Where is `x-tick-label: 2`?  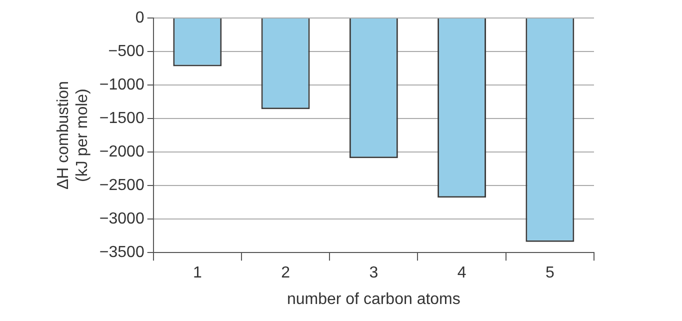 x-tick-label: 2 is located at coordinates (285, 273).